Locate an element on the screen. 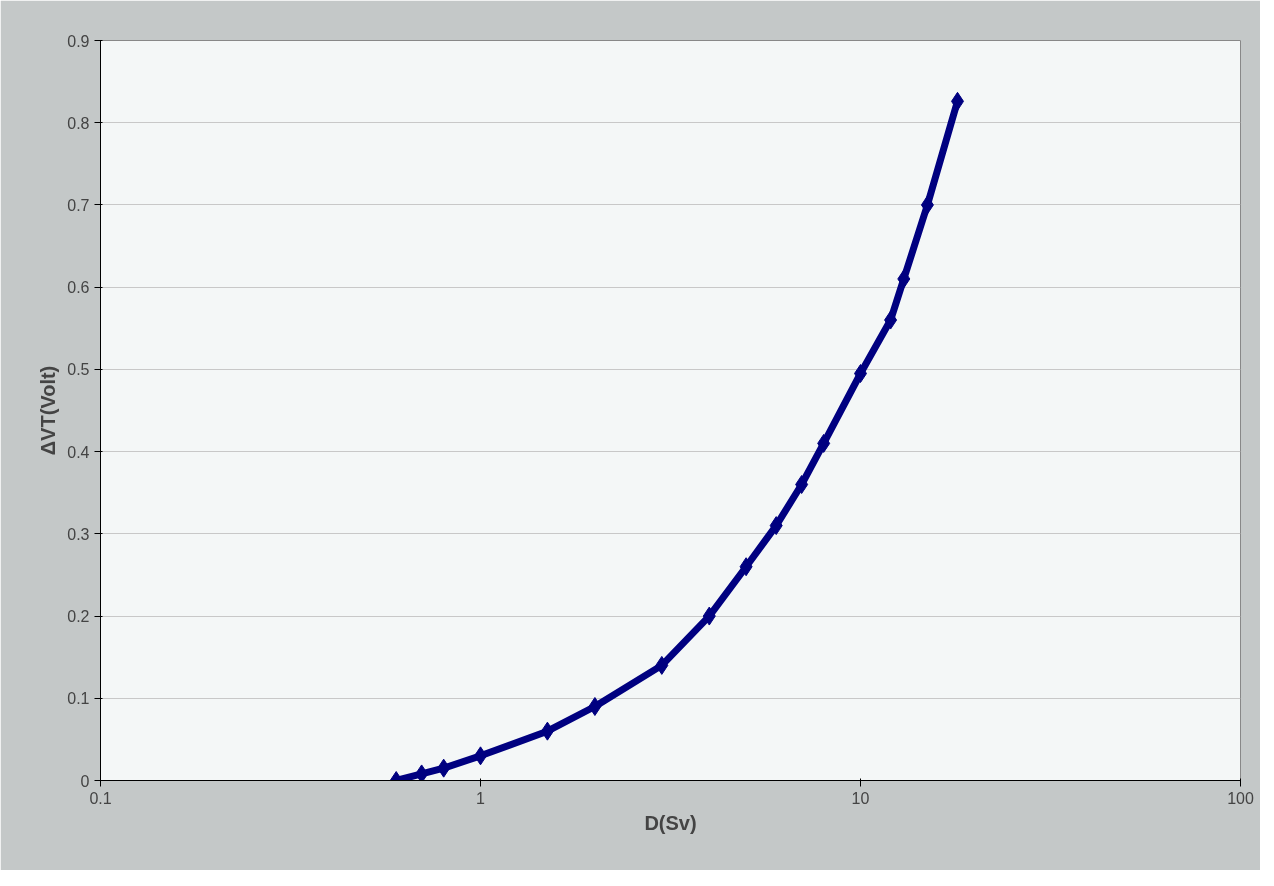 The image size is (1274, 886). y-tick-label: 0.5 is located at coordinates (78, 370).